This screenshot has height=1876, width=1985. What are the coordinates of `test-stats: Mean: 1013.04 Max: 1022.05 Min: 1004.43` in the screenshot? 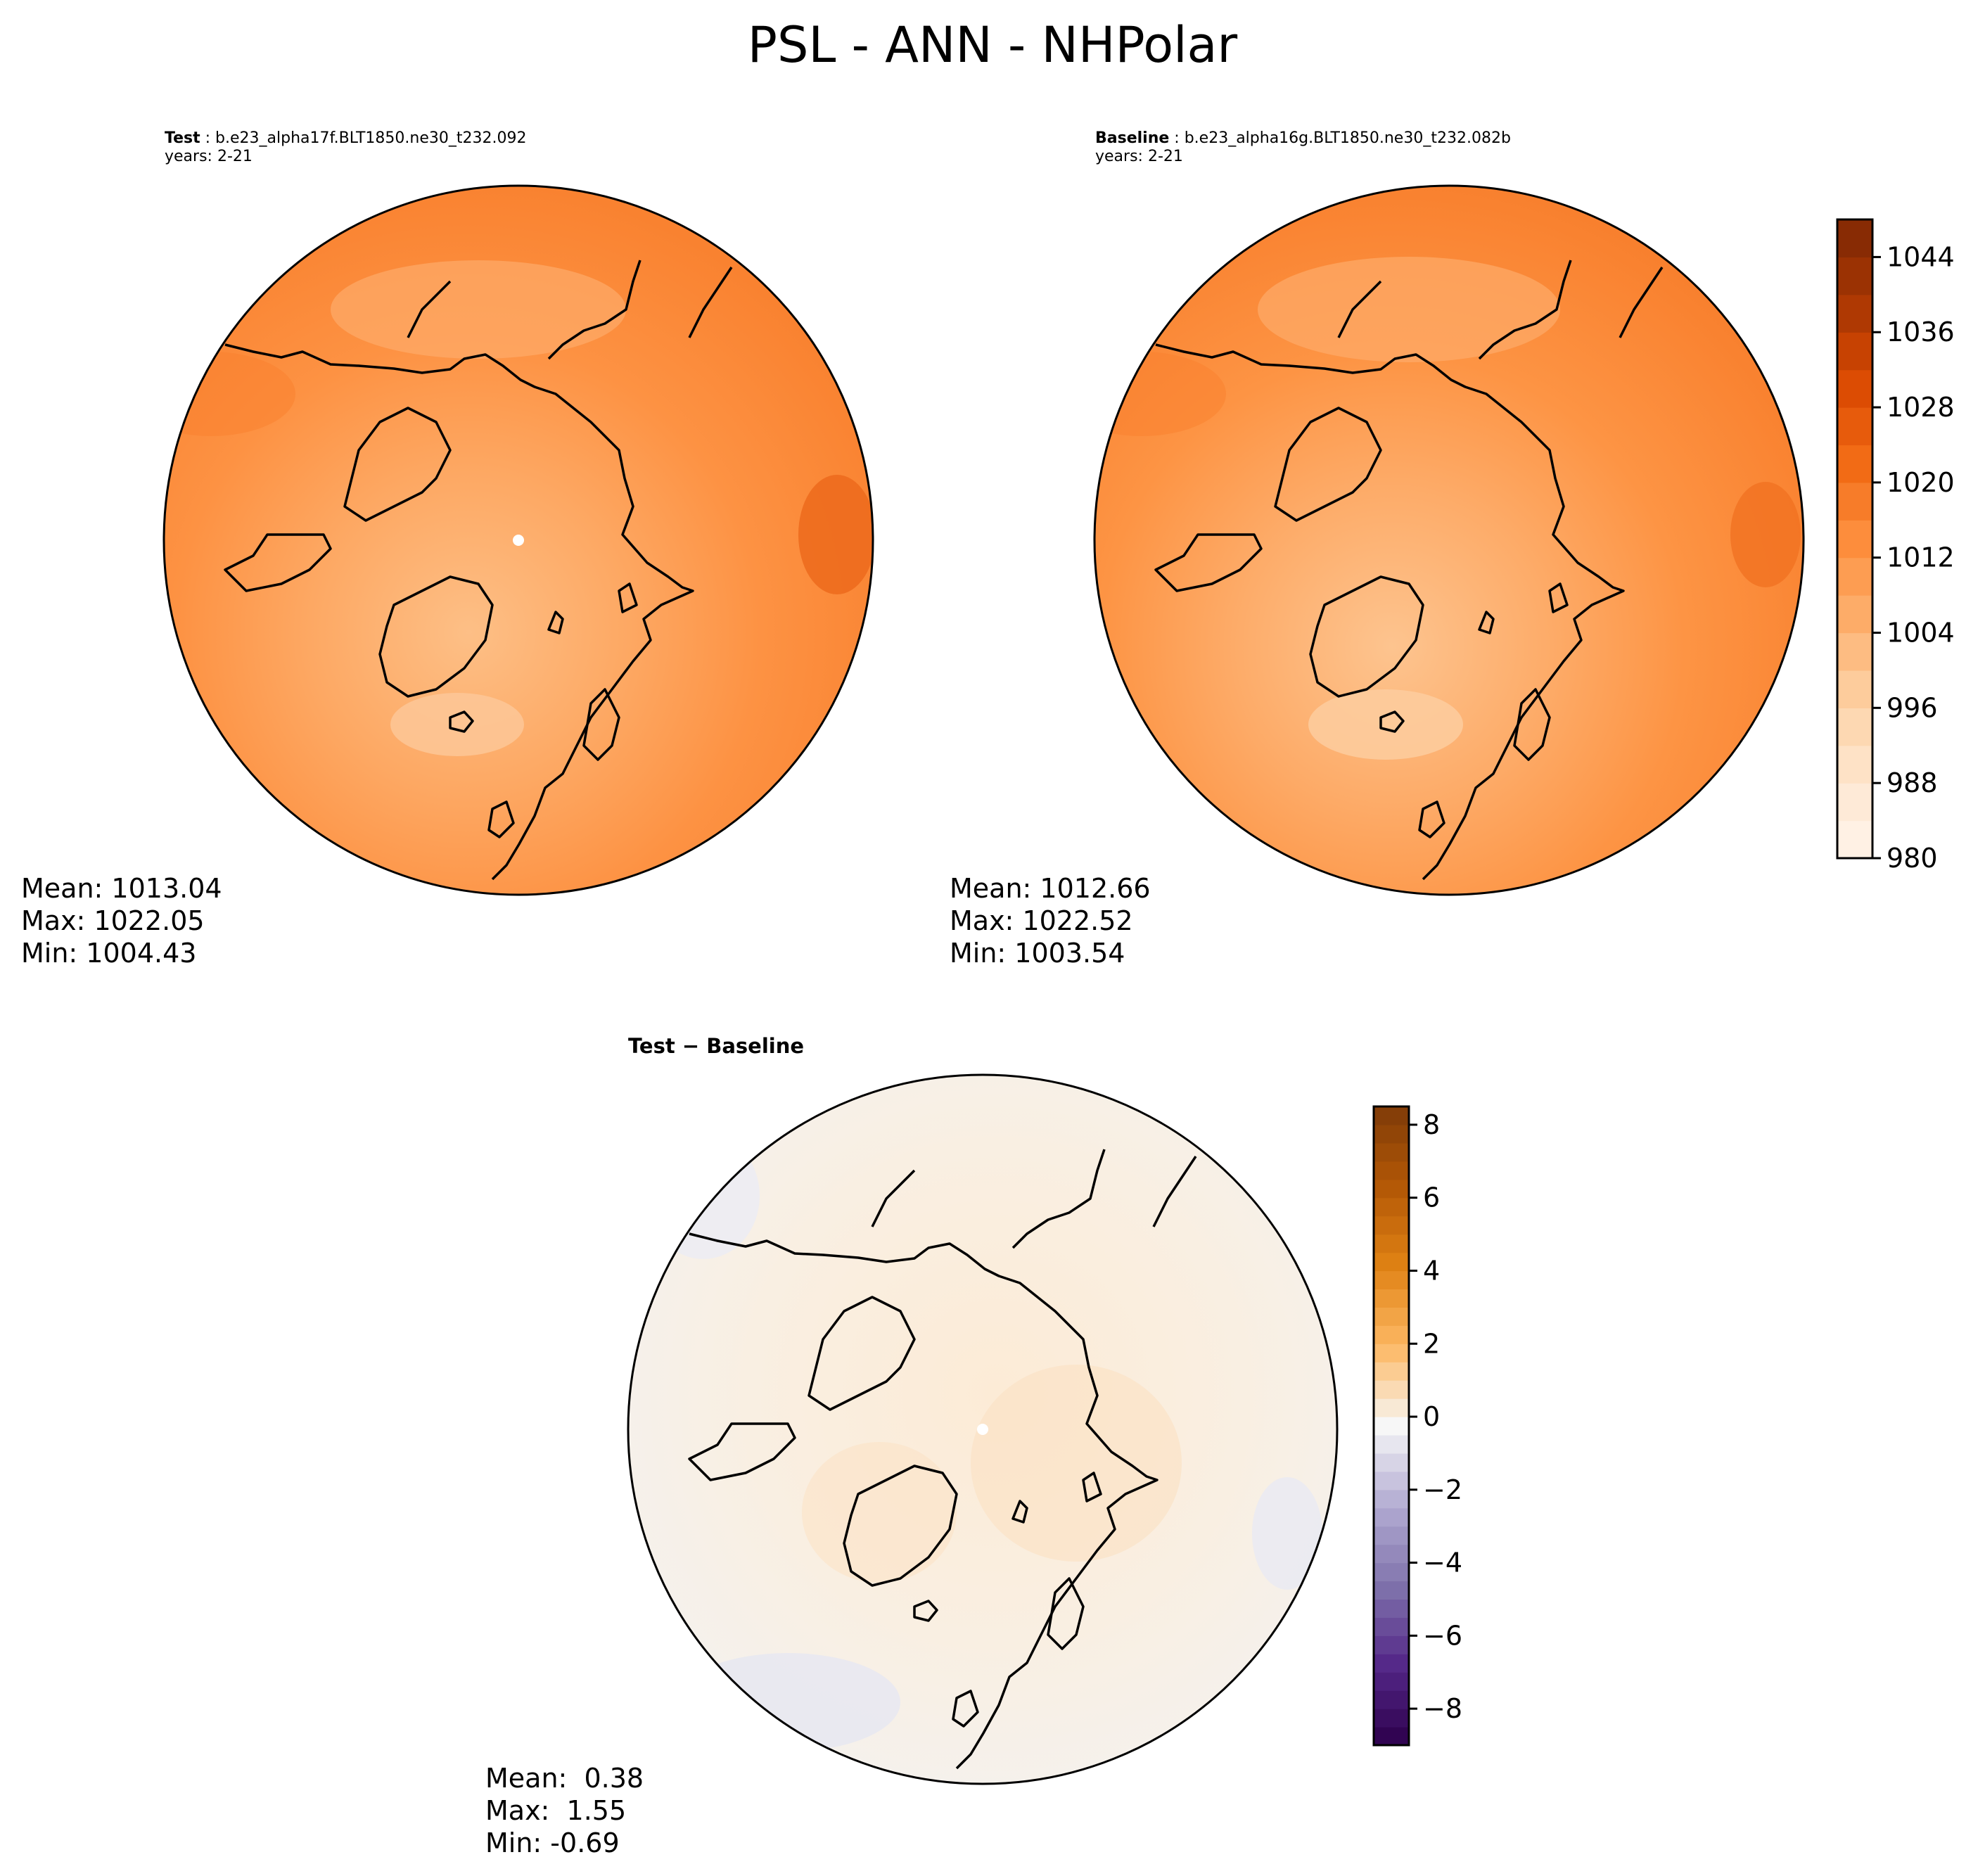 It's located at (122, 921).